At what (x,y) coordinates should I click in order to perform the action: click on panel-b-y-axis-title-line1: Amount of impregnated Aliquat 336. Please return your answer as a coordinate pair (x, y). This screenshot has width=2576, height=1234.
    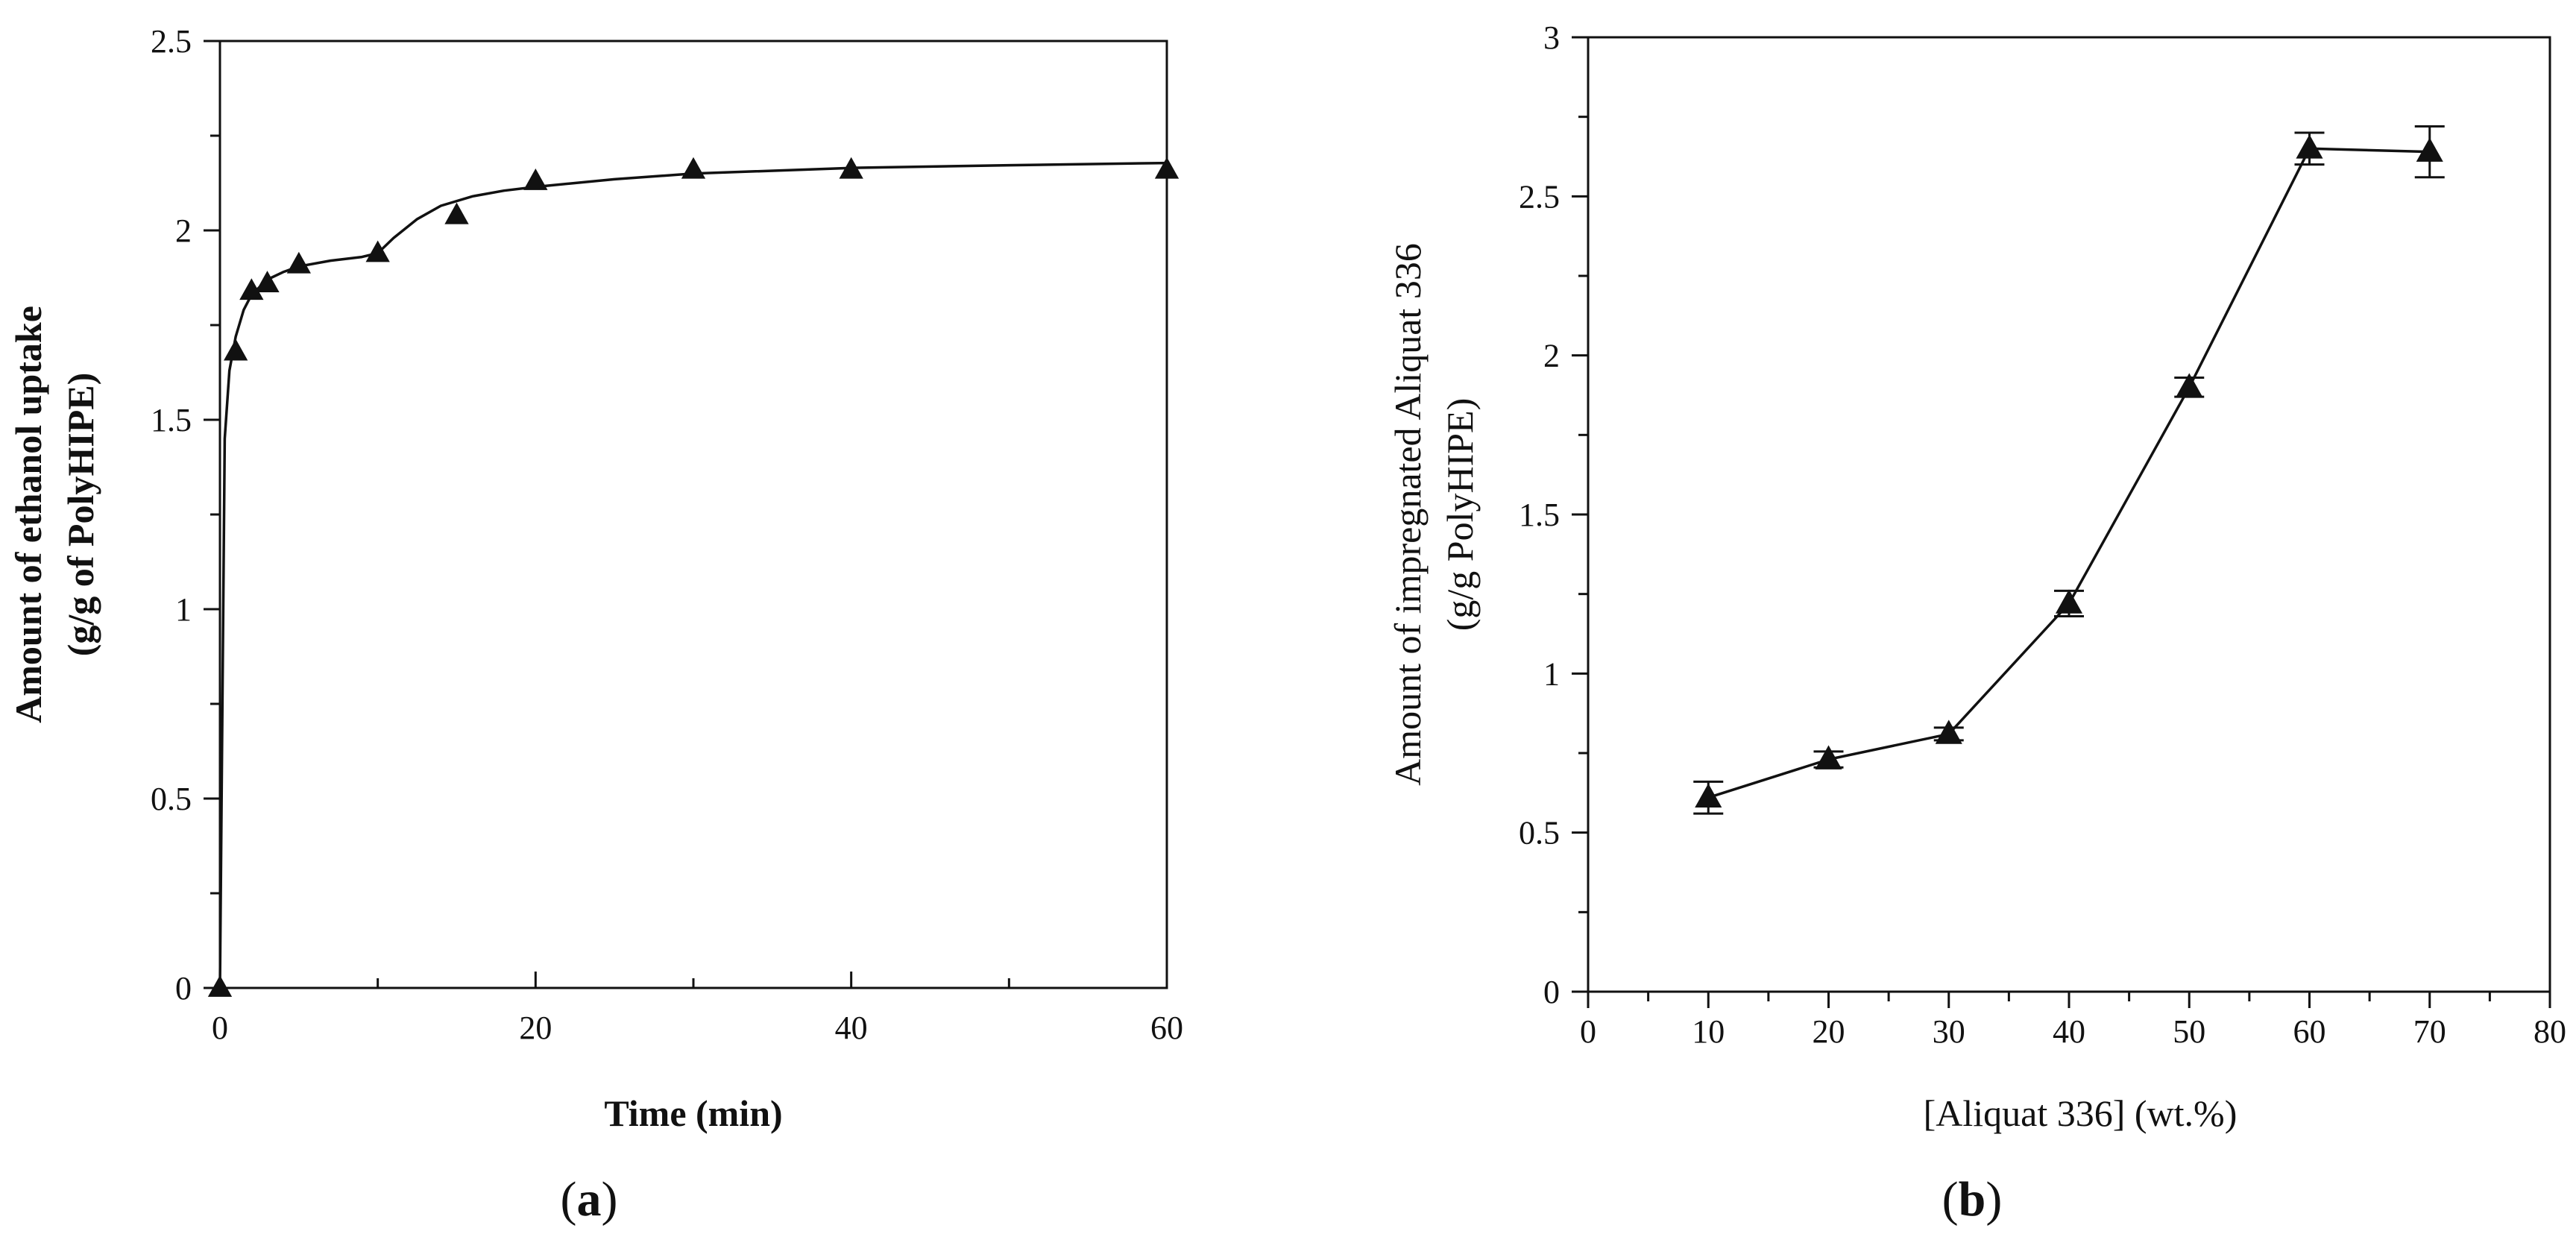
    Looking at the image, I should click on (1408, 514).